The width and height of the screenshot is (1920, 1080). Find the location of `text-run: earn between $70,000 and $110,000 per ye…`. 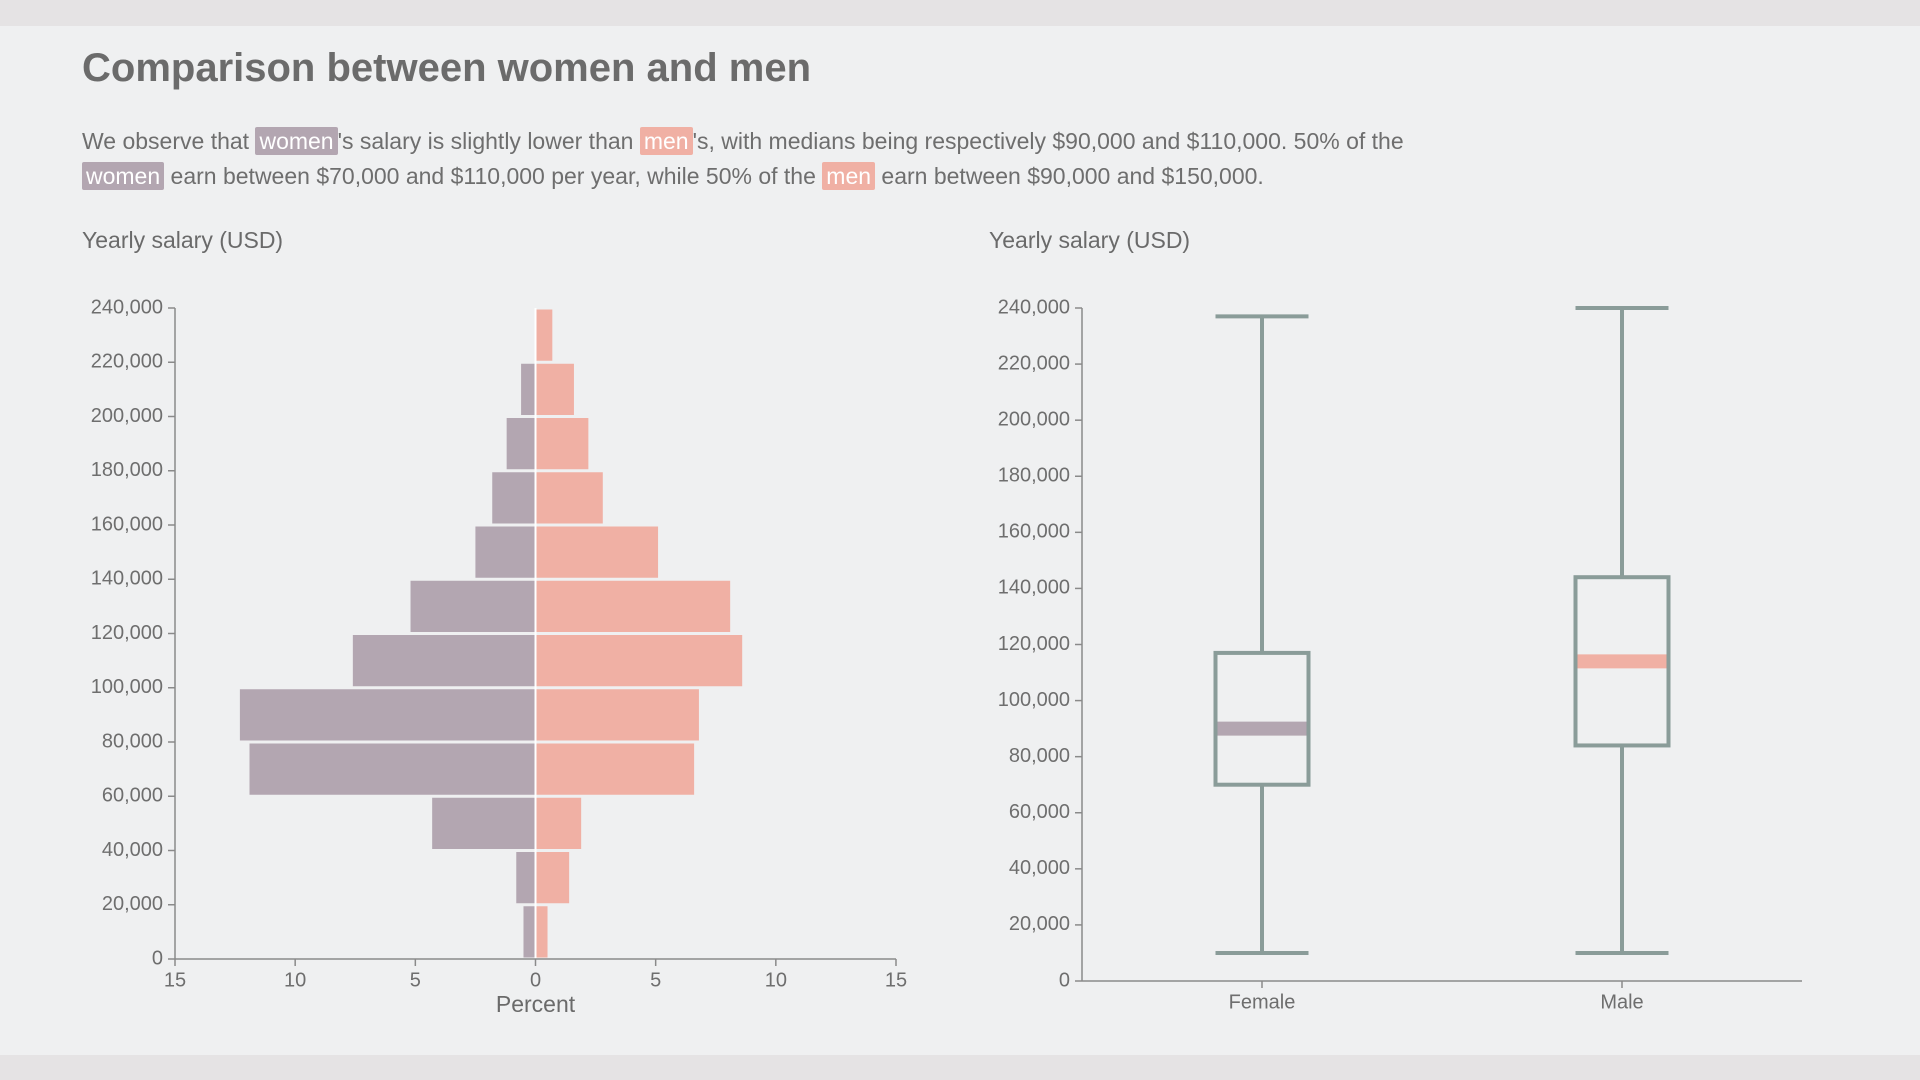

text-run: earn between $70,000 and $110,000 per ye… is located at coordinates (493, 176).